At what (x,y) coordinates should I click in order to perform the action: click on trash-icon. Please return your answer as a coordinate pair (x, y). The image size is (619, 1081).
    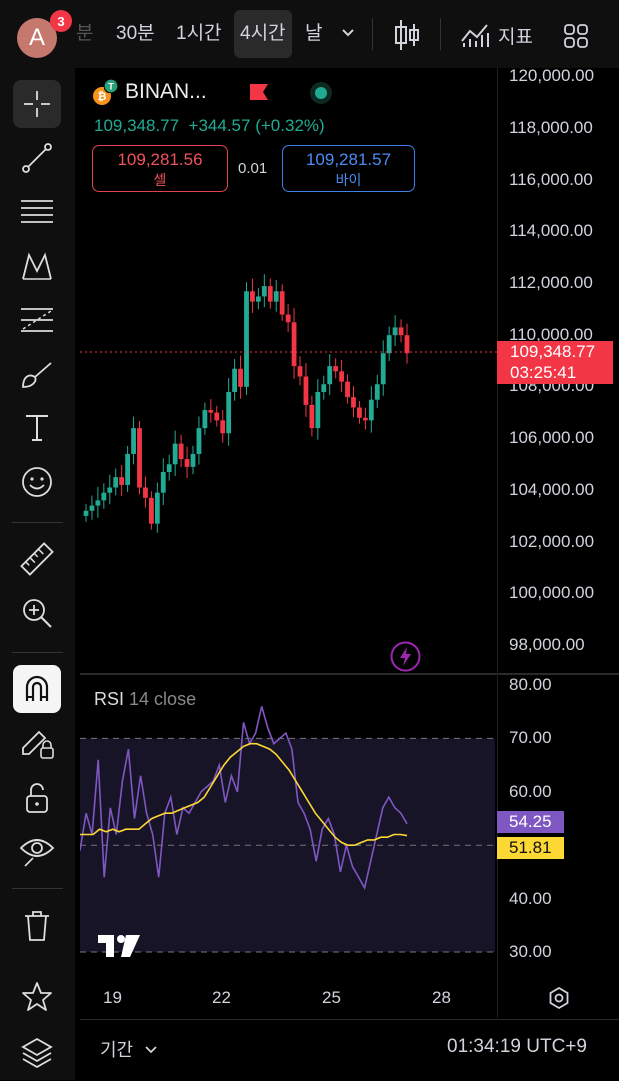
    Looking at the image, I should click on (37, 926).